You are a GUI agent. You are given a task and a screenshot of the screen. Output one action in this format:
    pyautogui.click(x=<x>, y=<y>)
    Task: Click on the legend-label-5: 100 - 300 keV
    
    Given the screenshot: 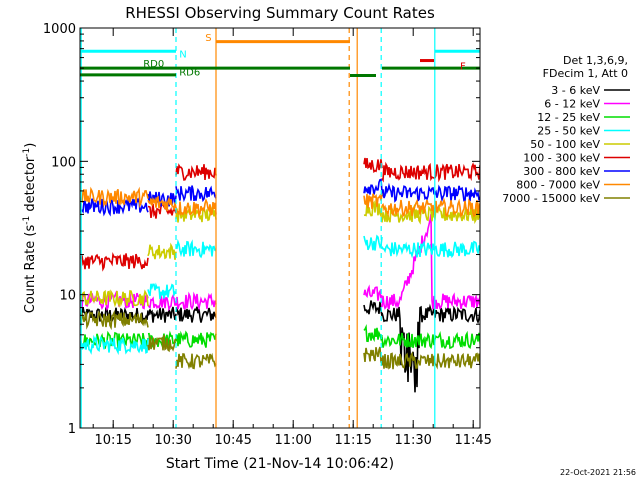 What is the action you would take?
    pyautogui.click(x=561, y=158)
    